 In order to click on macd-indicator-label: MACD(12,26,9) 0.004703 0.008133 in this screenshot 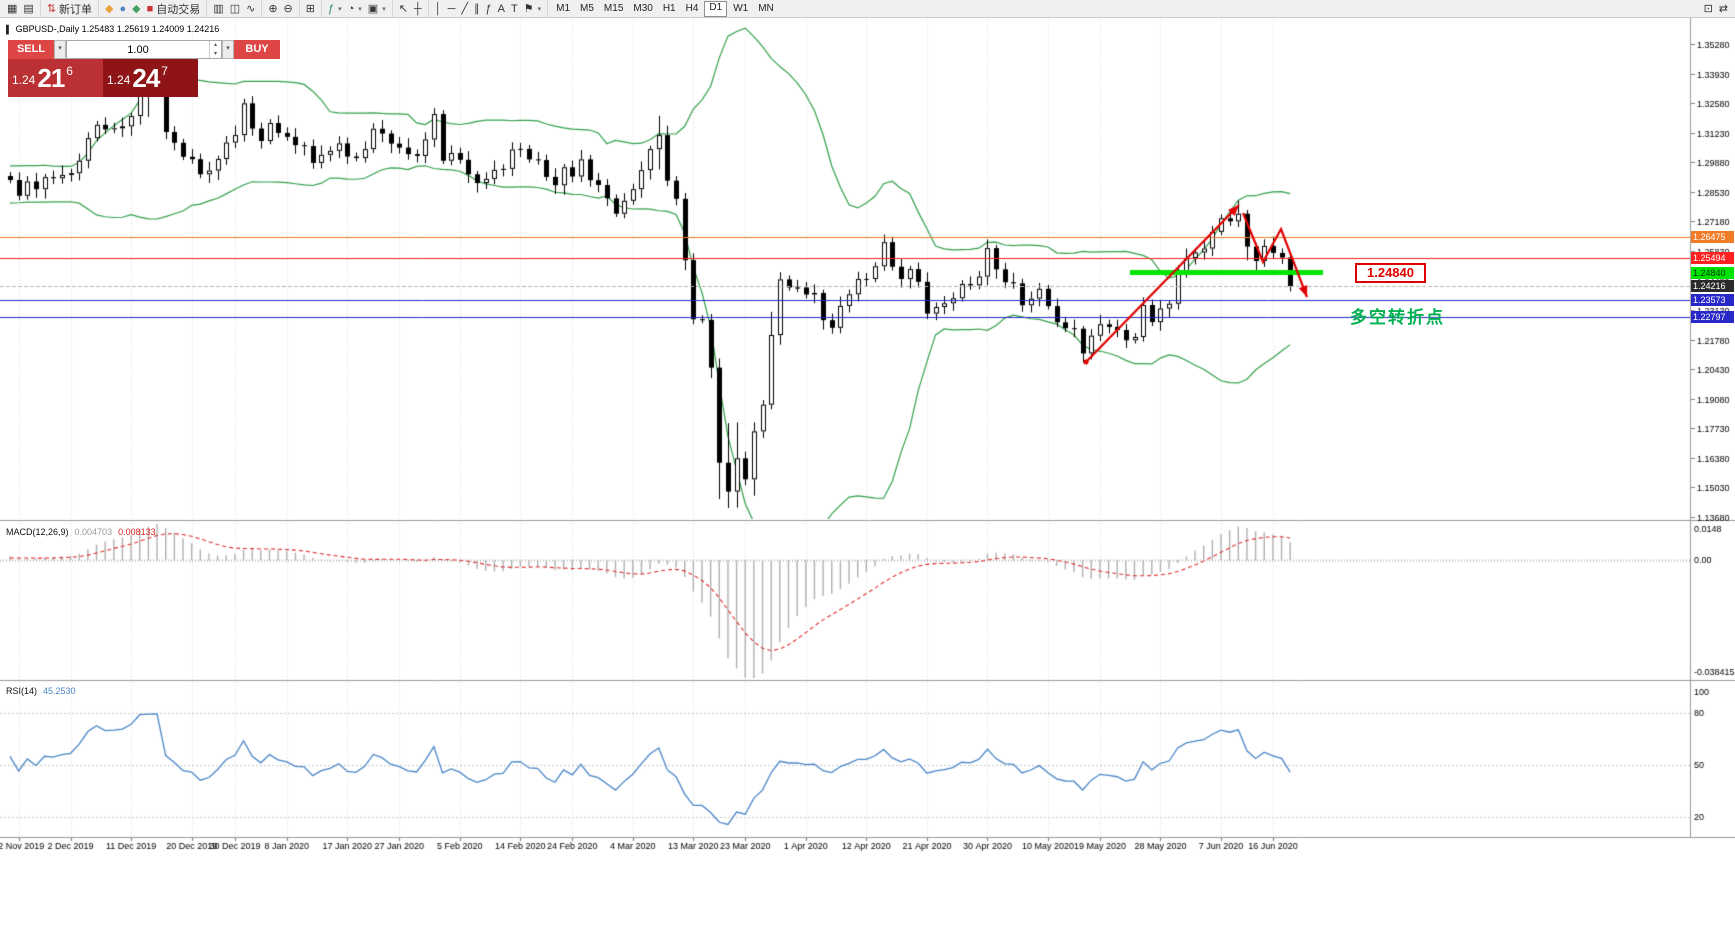, I will do `click(81, 532)`.